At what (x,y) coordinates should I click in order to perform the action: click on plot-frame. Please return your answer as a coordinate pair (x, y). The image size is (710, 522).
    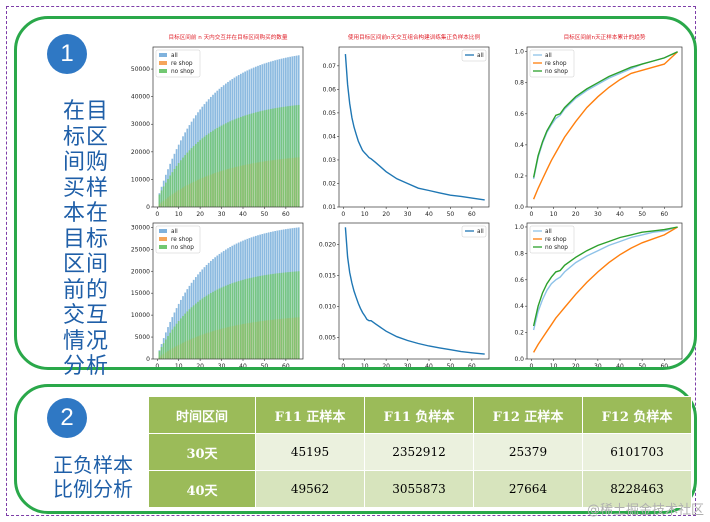
    Looking at the image, I should click on (414, 127).